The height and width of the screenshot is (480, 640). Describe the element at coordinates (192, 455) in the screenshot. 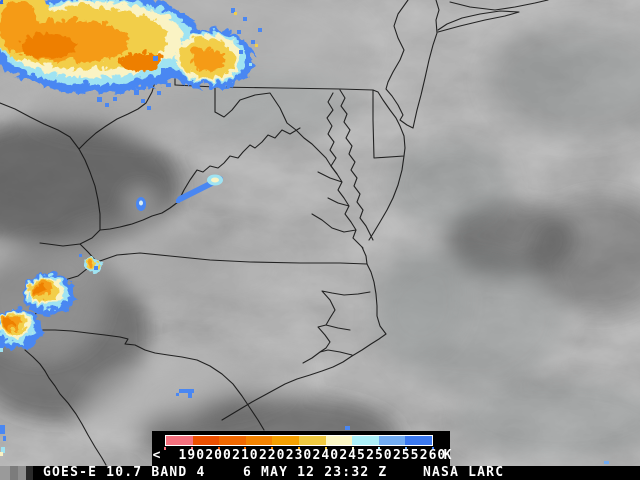

I see `colorbar-boundary-label: 190` at that location.